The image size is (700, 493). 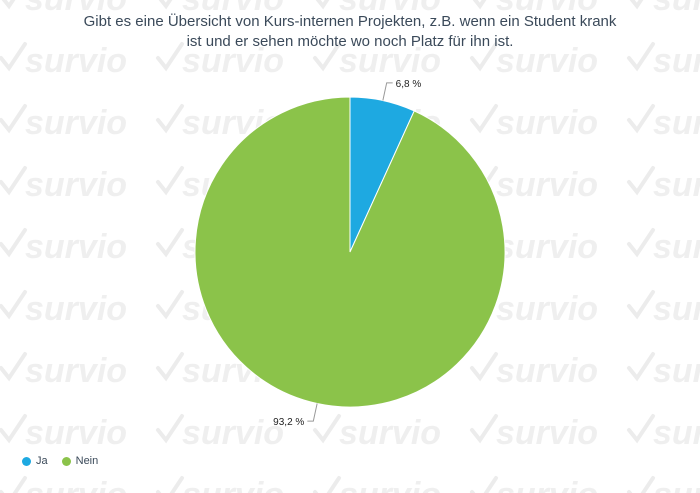 I want to click on legend-item-nein: Nein, so click(x=80, y=461).